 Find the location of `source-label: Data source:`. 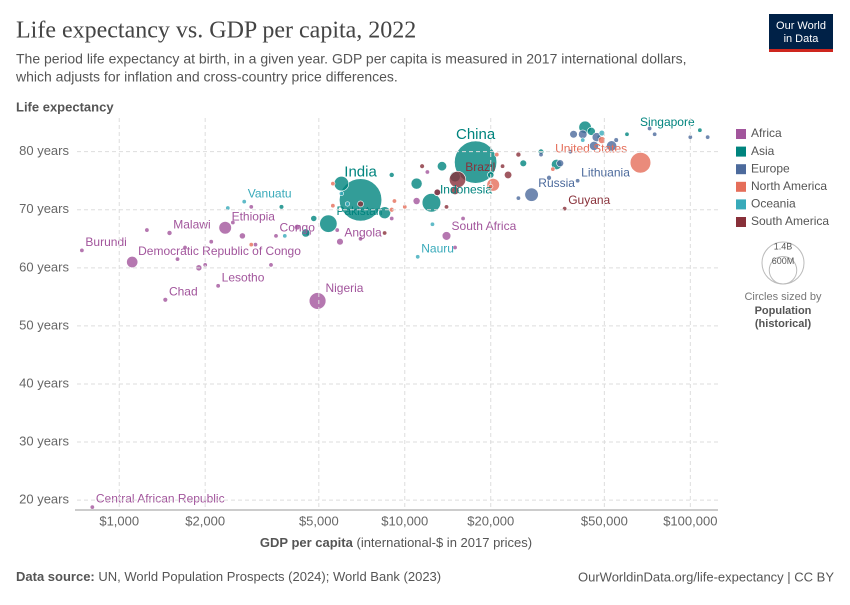

source-label: Data source: is located at coordinates (55, 576).